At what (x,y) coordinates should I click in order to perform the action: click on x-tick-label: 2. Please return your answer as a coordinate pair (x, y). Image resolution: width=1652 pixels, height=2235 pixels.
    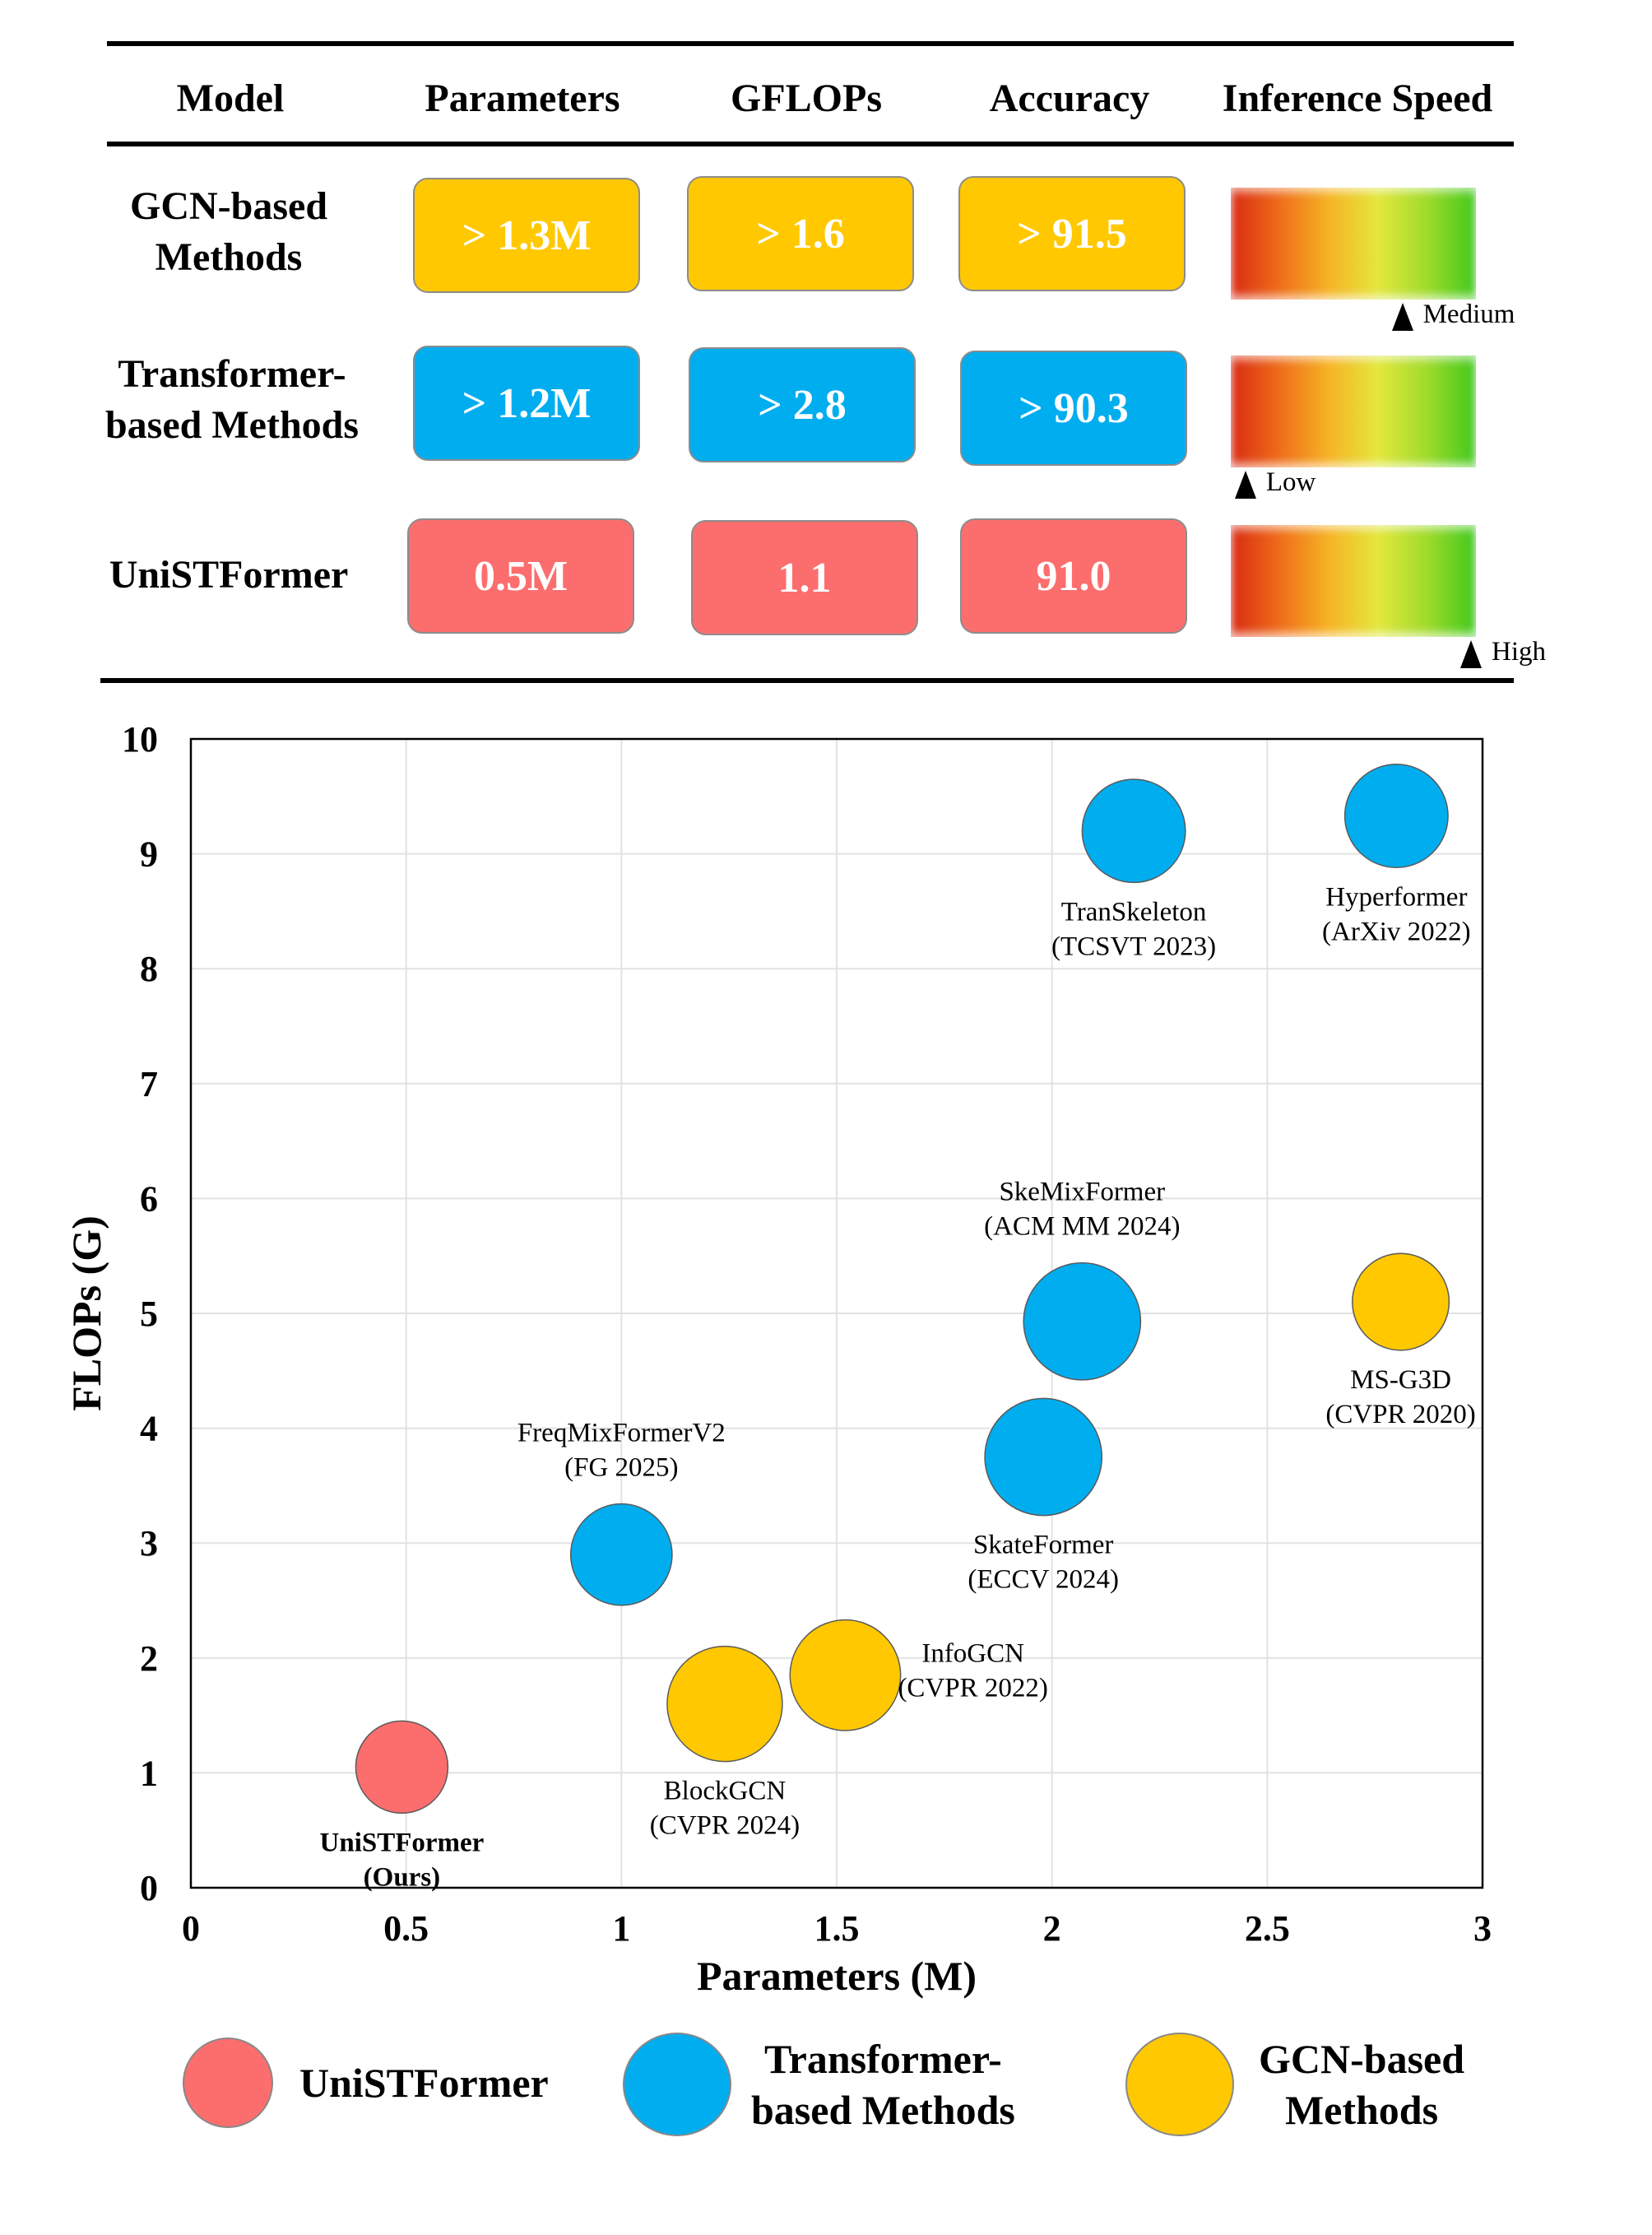
    Looking at the image, I should click on (1052, 1928).